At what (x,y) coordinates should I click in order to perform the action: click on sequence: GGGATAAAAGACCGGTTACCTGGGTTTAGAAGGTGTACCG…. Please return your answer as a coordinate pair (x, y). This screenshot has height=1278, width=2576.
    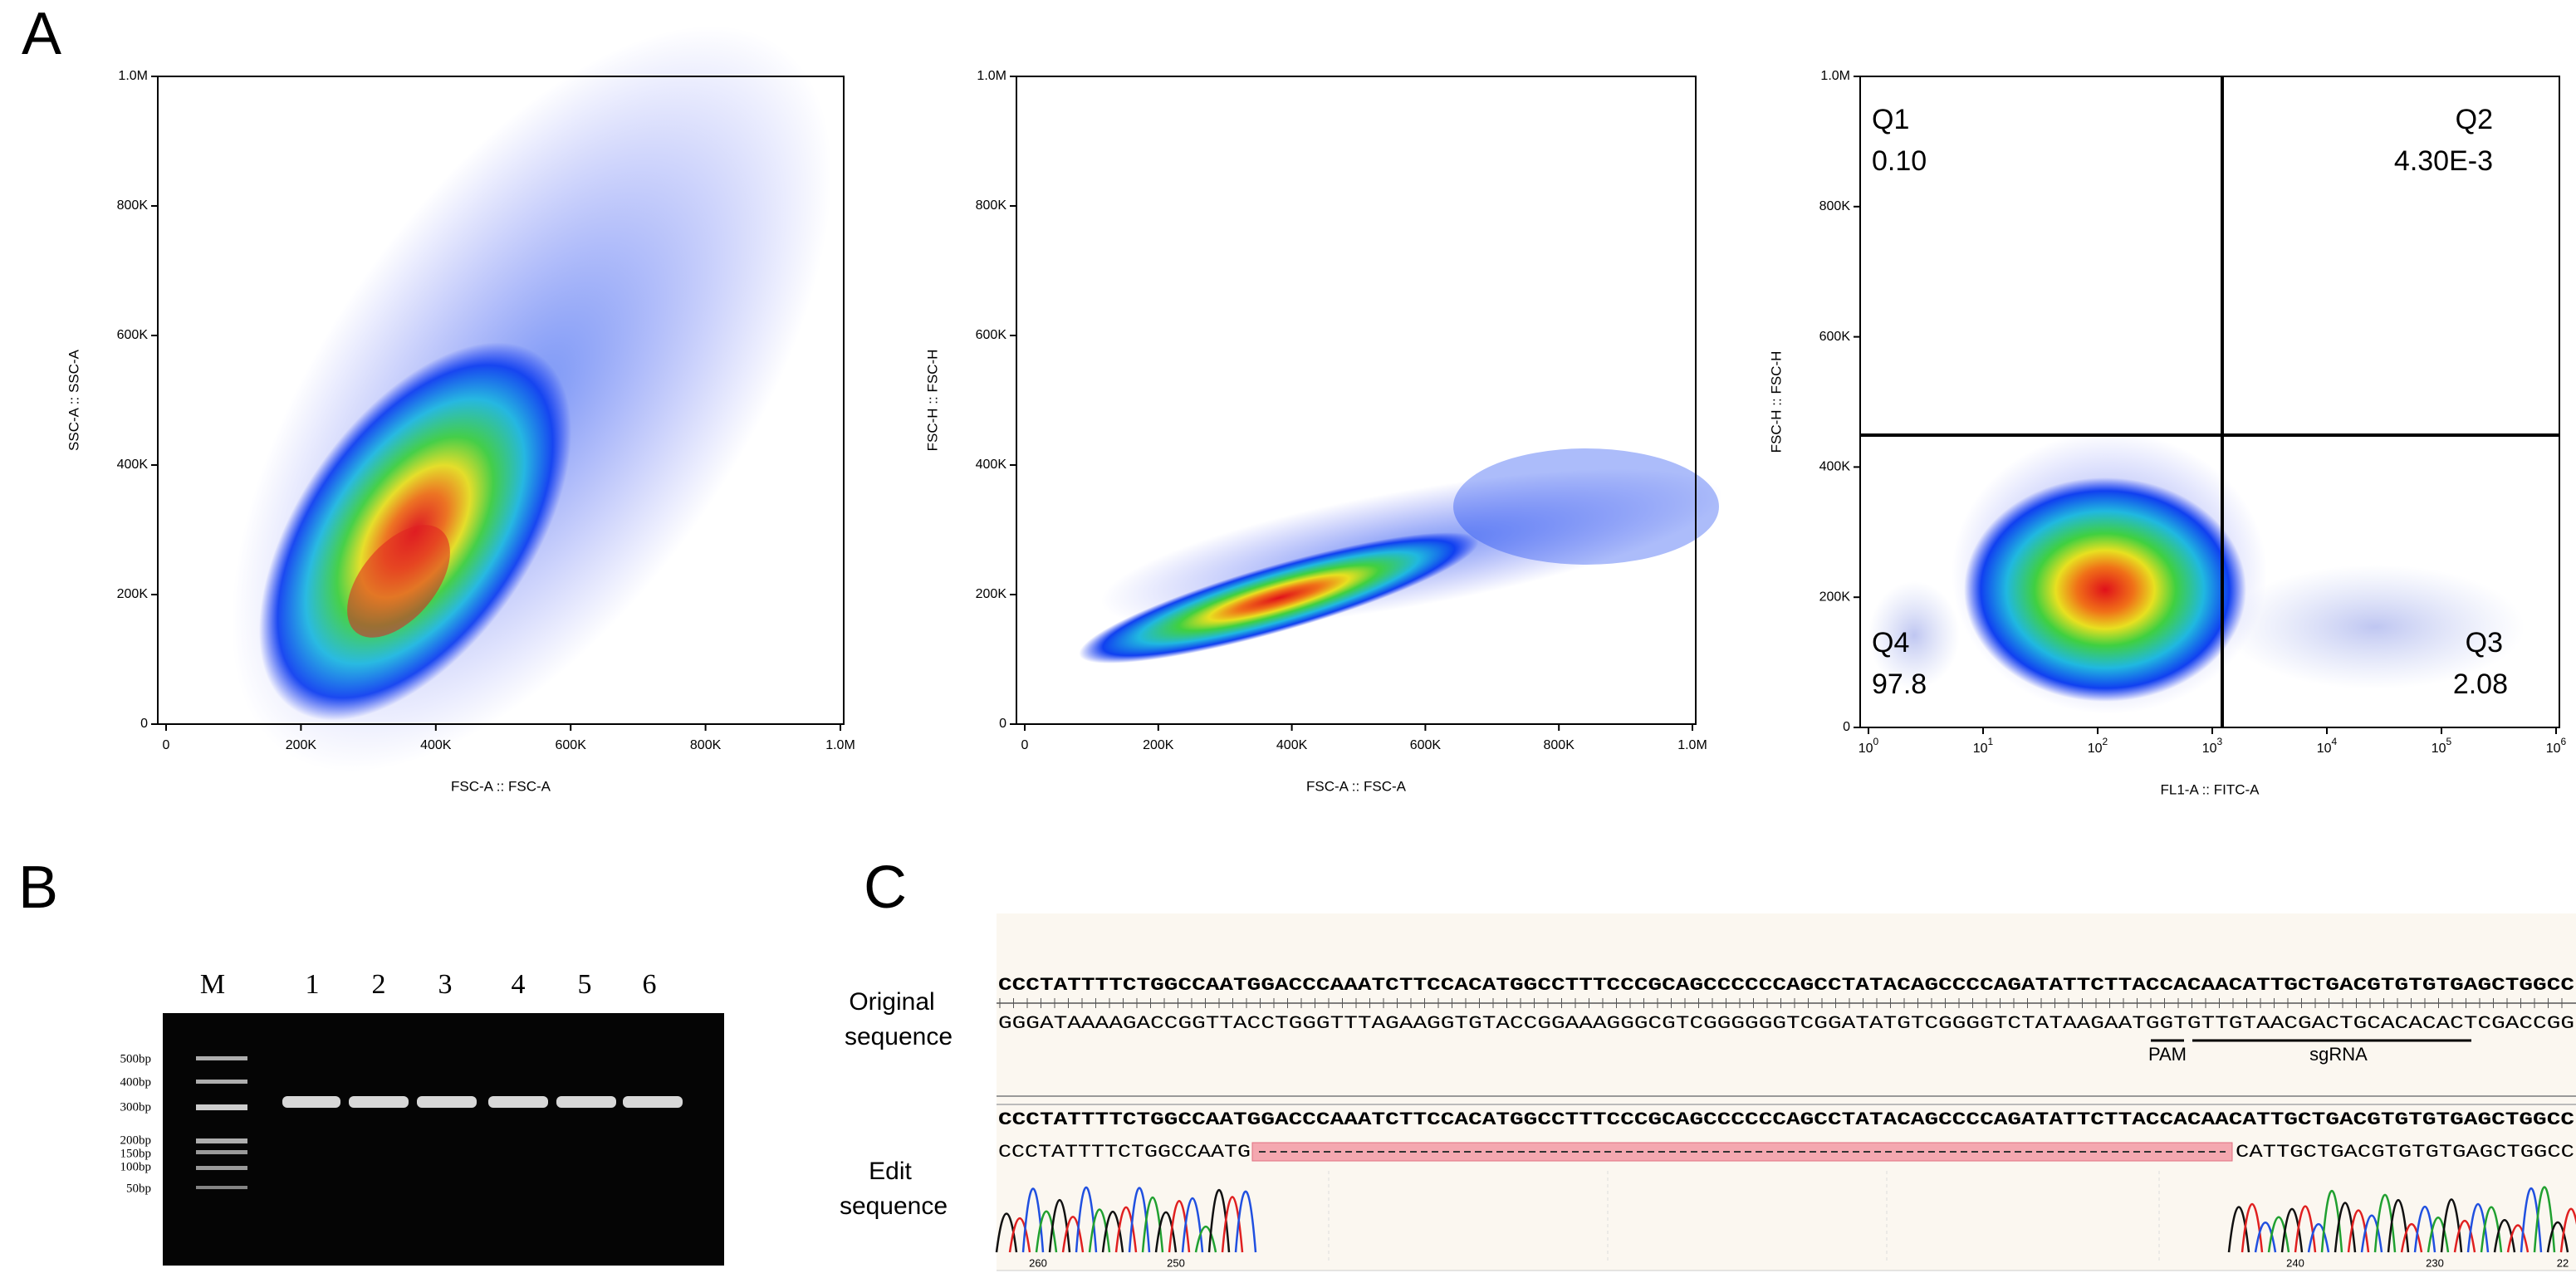
    Looking at the image, I should click on (1786, 1023).